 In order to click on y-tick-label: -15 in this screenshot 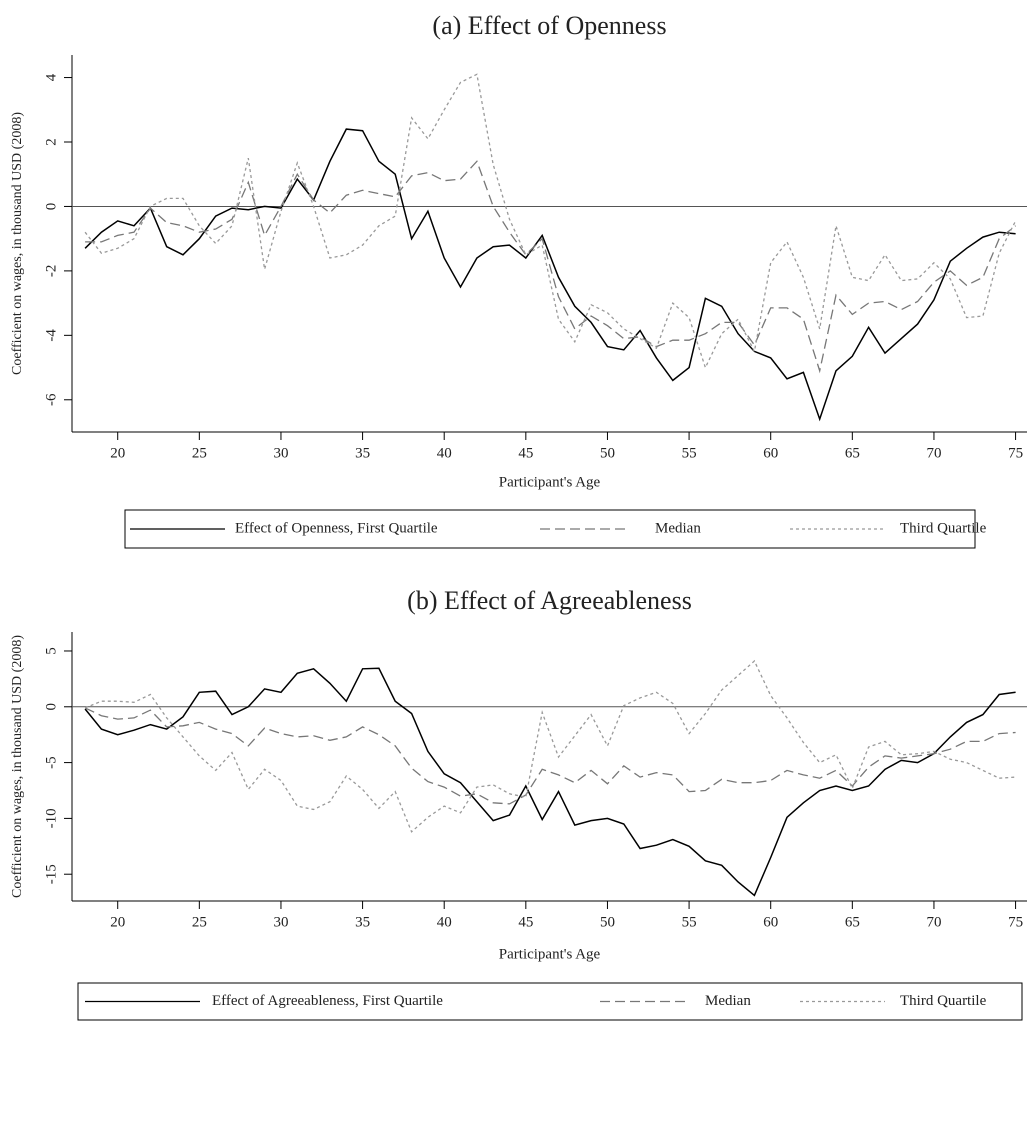, I will do `click(51, 874)`.